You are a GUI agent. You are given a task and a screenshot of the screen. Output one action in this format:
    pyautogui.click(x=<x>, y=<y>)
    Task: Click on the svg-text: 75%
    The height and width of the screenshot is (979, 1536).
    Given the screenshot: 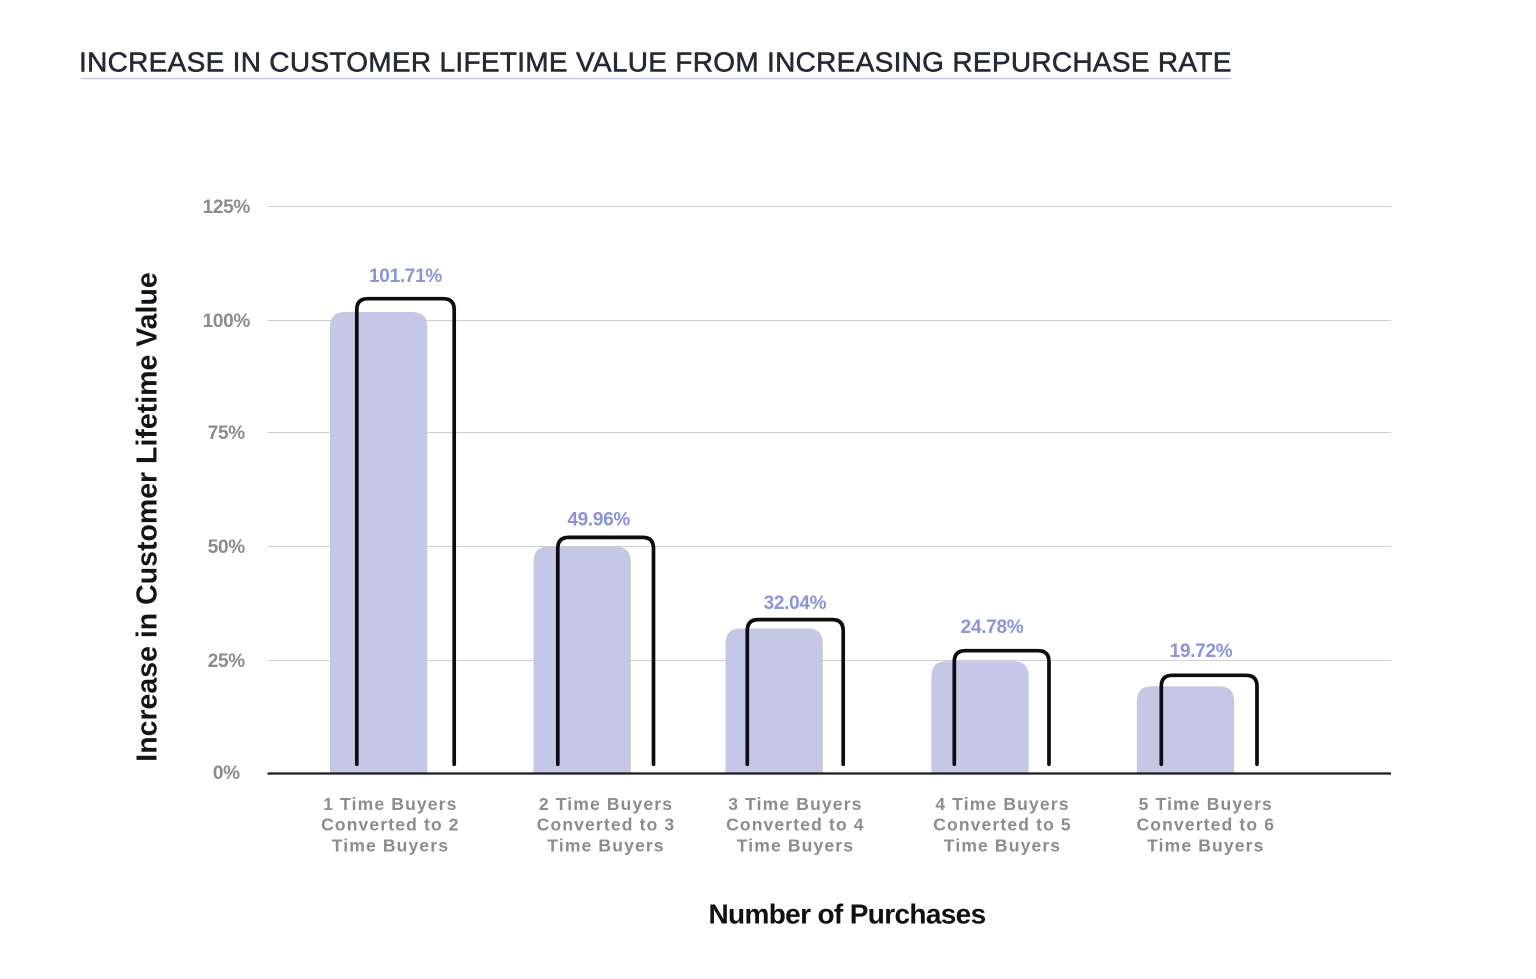 What is the action you would take?
    pyautogui.click(x=227, y=433)
    